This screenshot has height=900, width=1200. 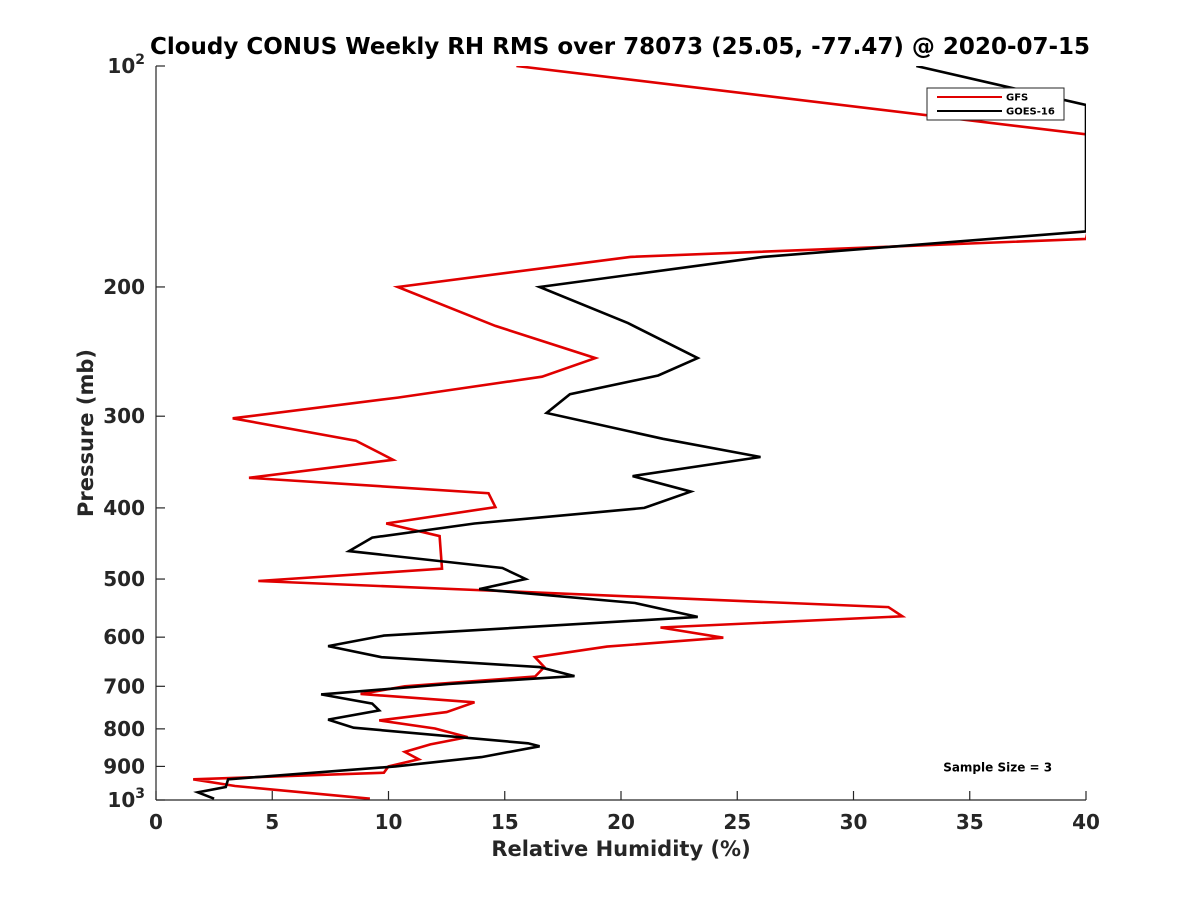 I want to click on x-tick-label: 10, so click(x=389, y=822).